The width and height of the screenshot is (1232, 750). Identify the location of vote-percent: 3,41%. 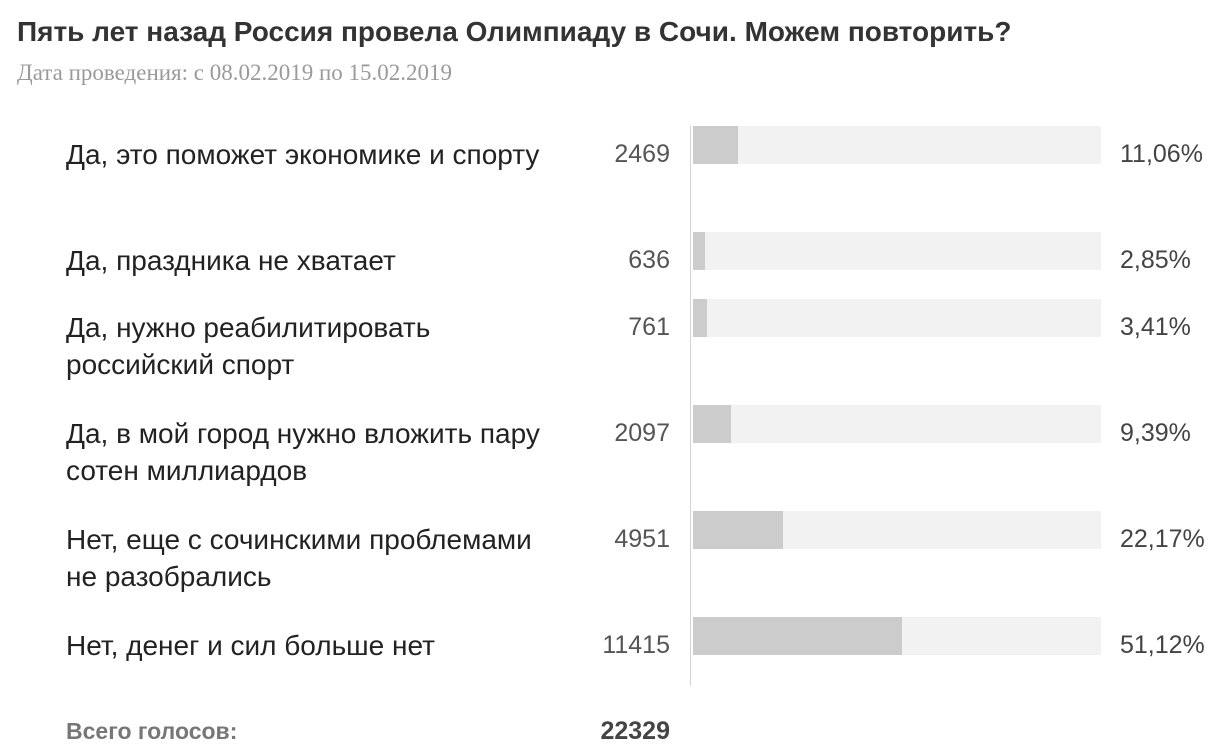
(1155, 327).